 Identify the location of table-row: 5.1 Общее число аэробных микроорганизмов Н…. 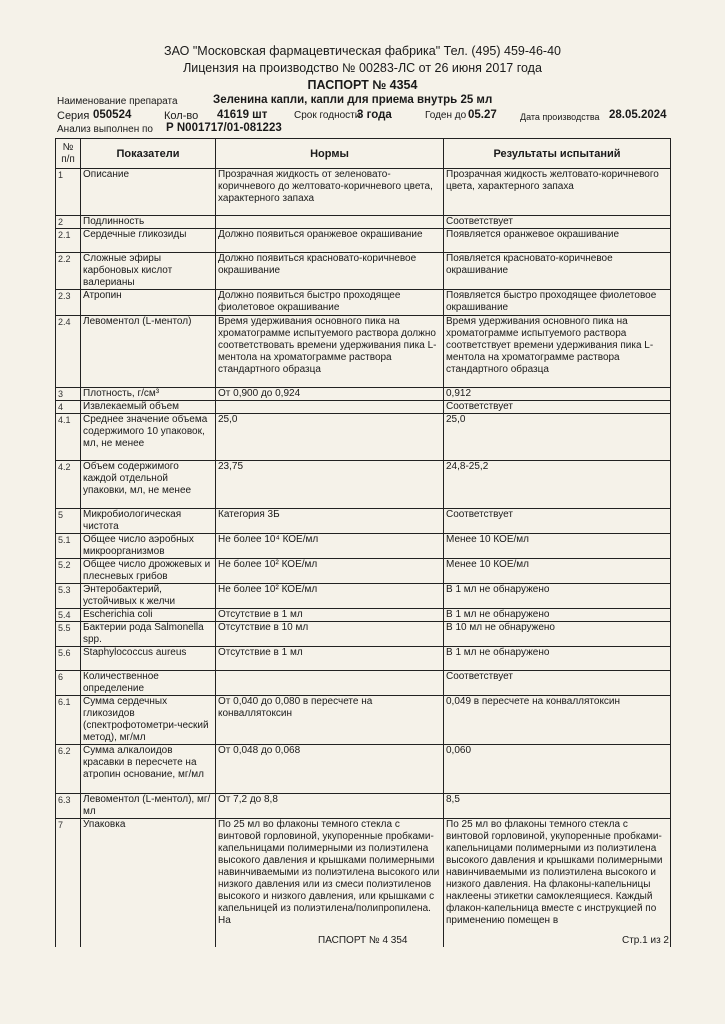
(363, 546).